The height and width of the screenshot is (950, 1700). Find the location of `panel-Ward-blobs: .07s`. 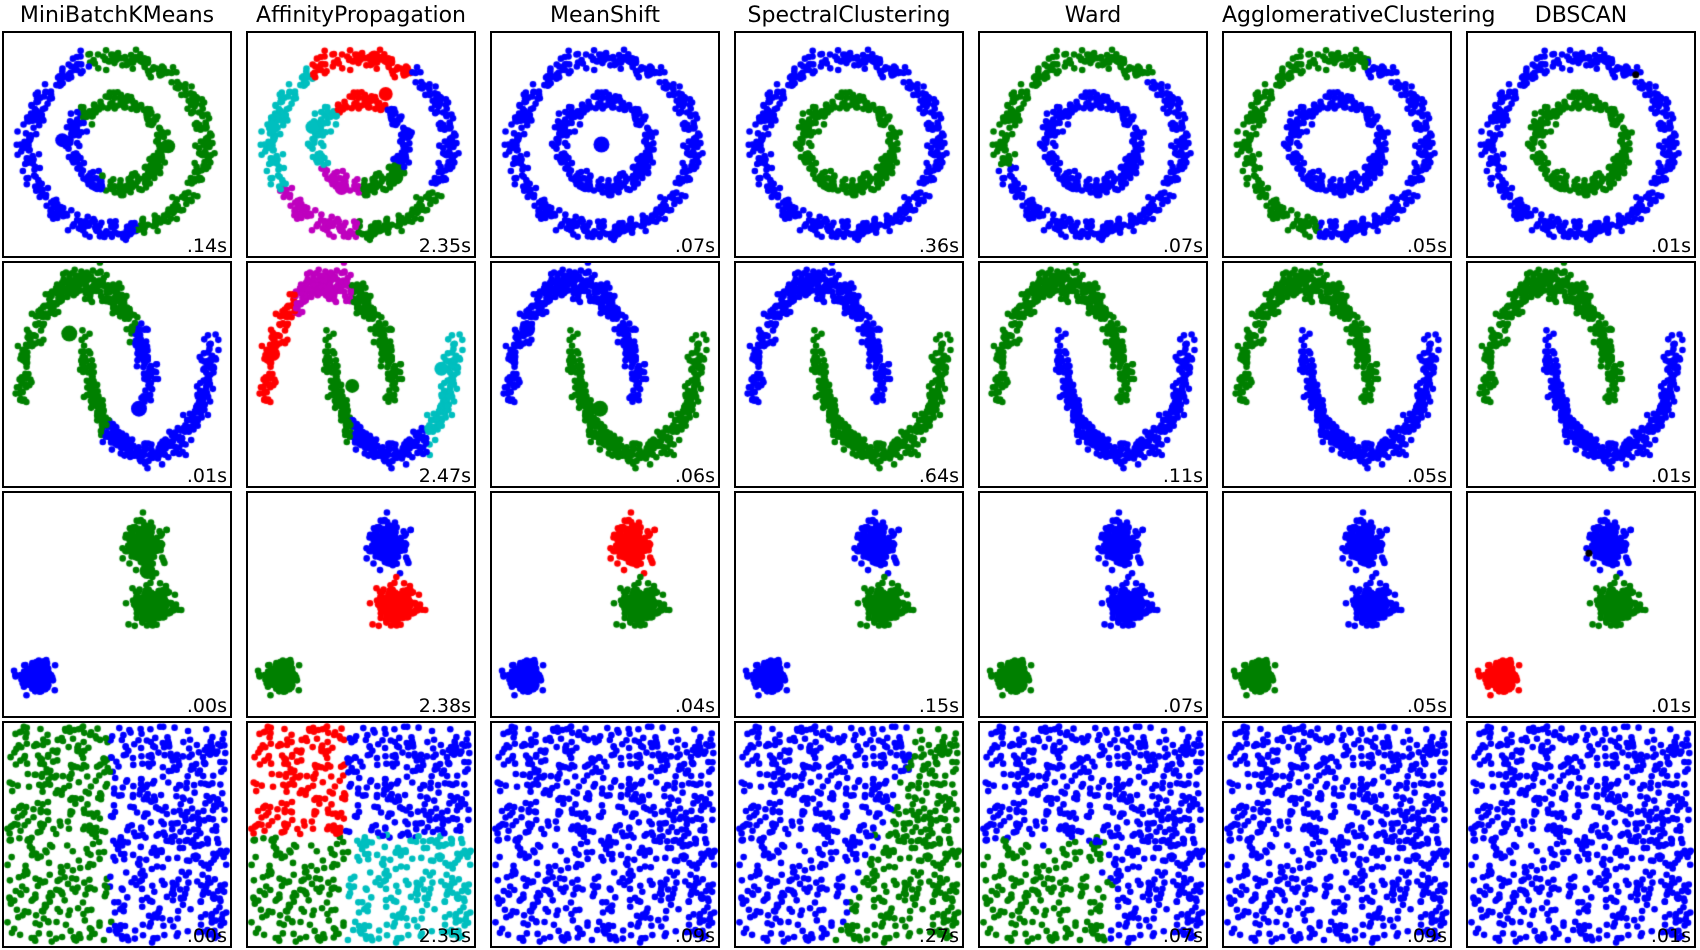

panel-Ward-blobs: .07s is located at coordinates (1093, 604).